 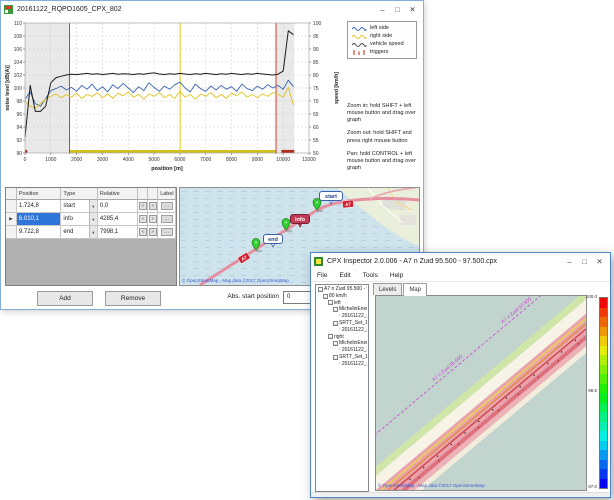 What do you see at coordinates (342, 309) in the screenshot?
I see `tree-item: –MichelinEnergy_Set_3_left` at bounding box center [342, 309].